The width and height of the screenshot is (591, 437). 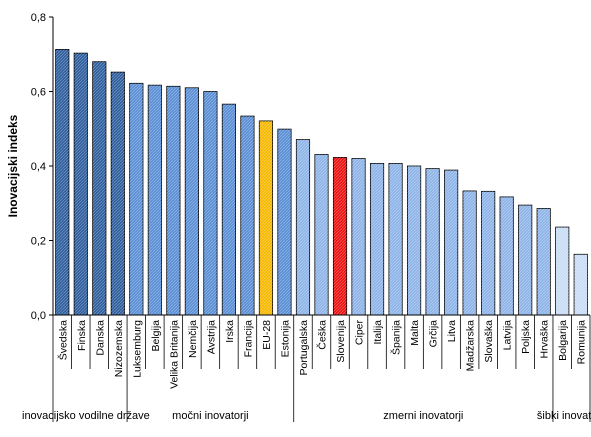 What do you see at coordinates (13, 165) in the screenshot?
I see `y-axis-label: Inovacijski indeks` at bounding box center [13, 165].